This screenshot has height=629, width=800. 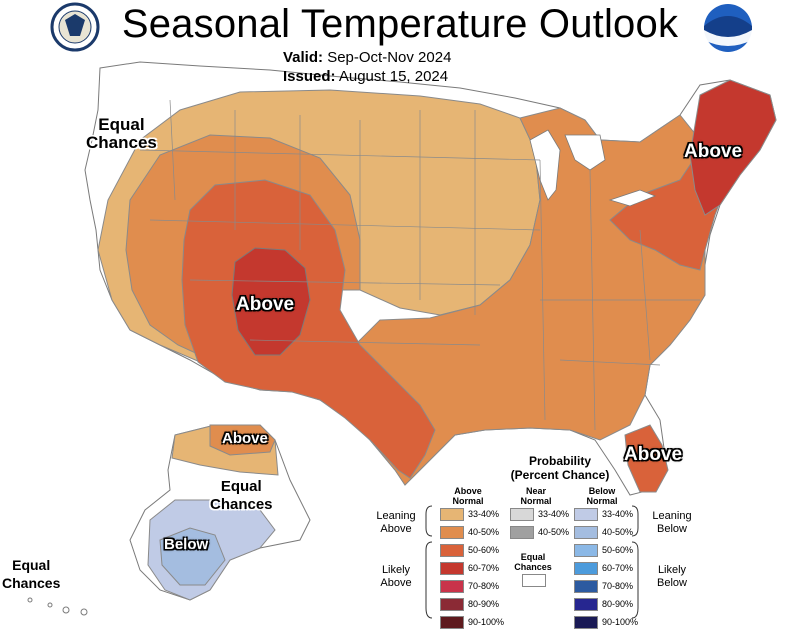 I want to click on legend-likely-above: Likely Above, so click(x=396, y=577).